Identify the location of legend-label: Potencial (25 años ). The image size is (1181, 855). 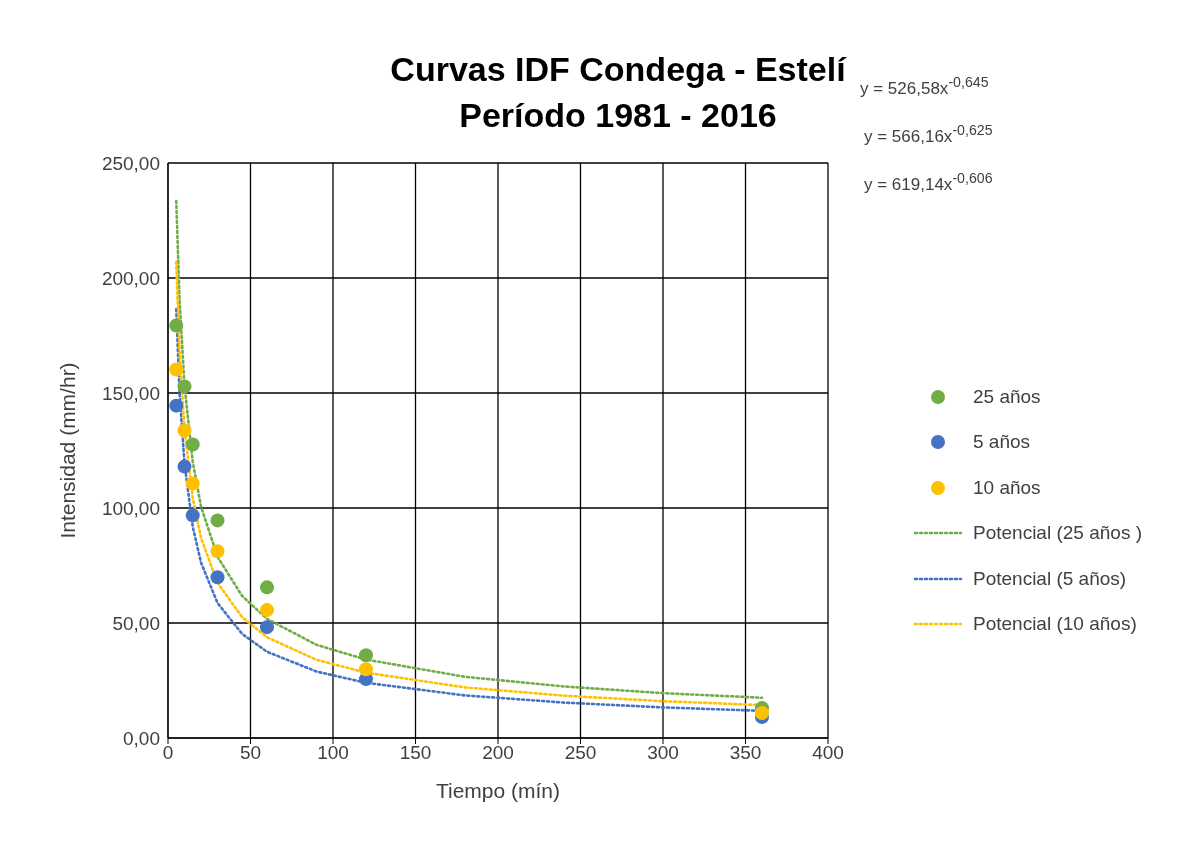
(1057, 533).